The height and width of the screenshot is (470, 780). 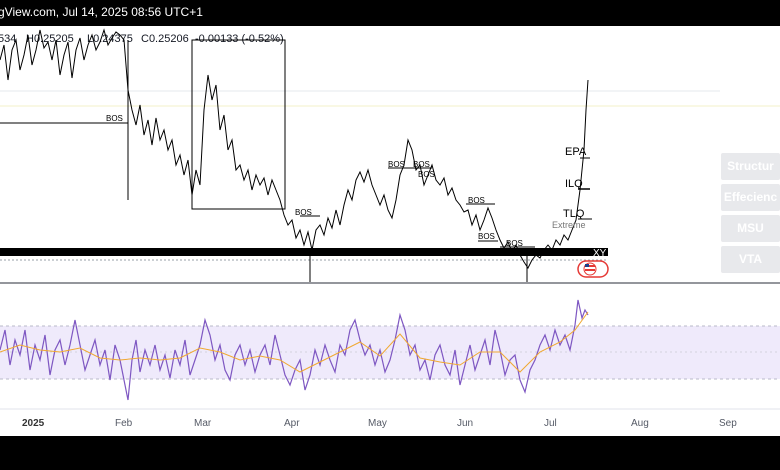 What do you see at coordinates (465, 423) in the screenshot?
I see `x-axis-label: Jun` at bounding box center [465, 423].